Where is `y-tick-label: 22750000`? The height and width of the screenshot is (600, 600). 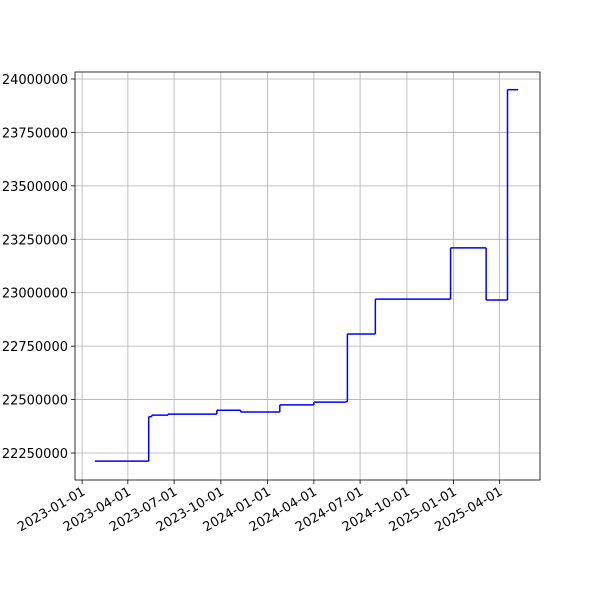
y-tick-label: 22750000 is located at coordinates (35, 347).